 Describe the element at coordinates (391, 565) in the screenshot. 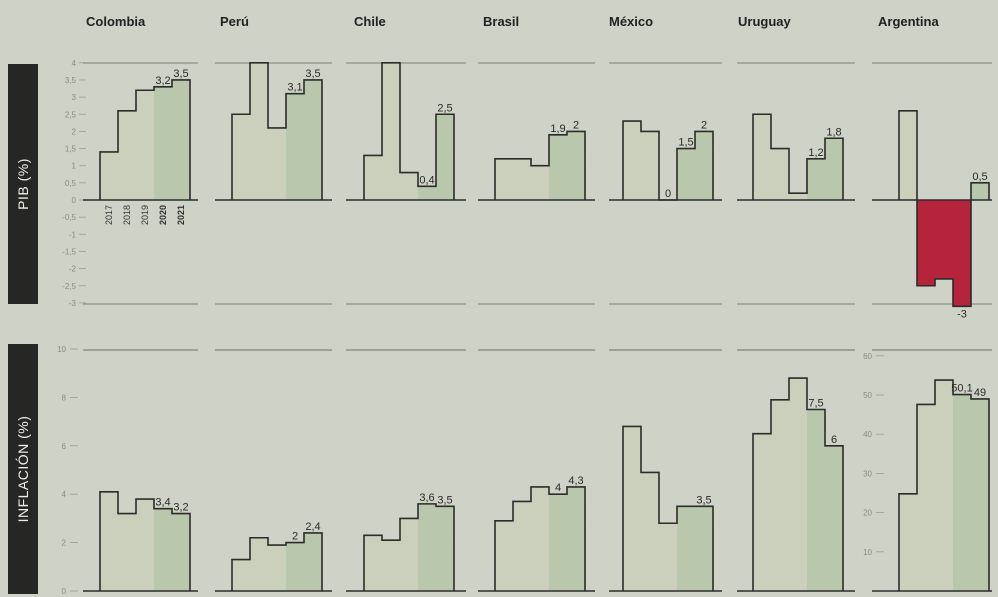

I see `inflation-chile-bar-2018` at that location.